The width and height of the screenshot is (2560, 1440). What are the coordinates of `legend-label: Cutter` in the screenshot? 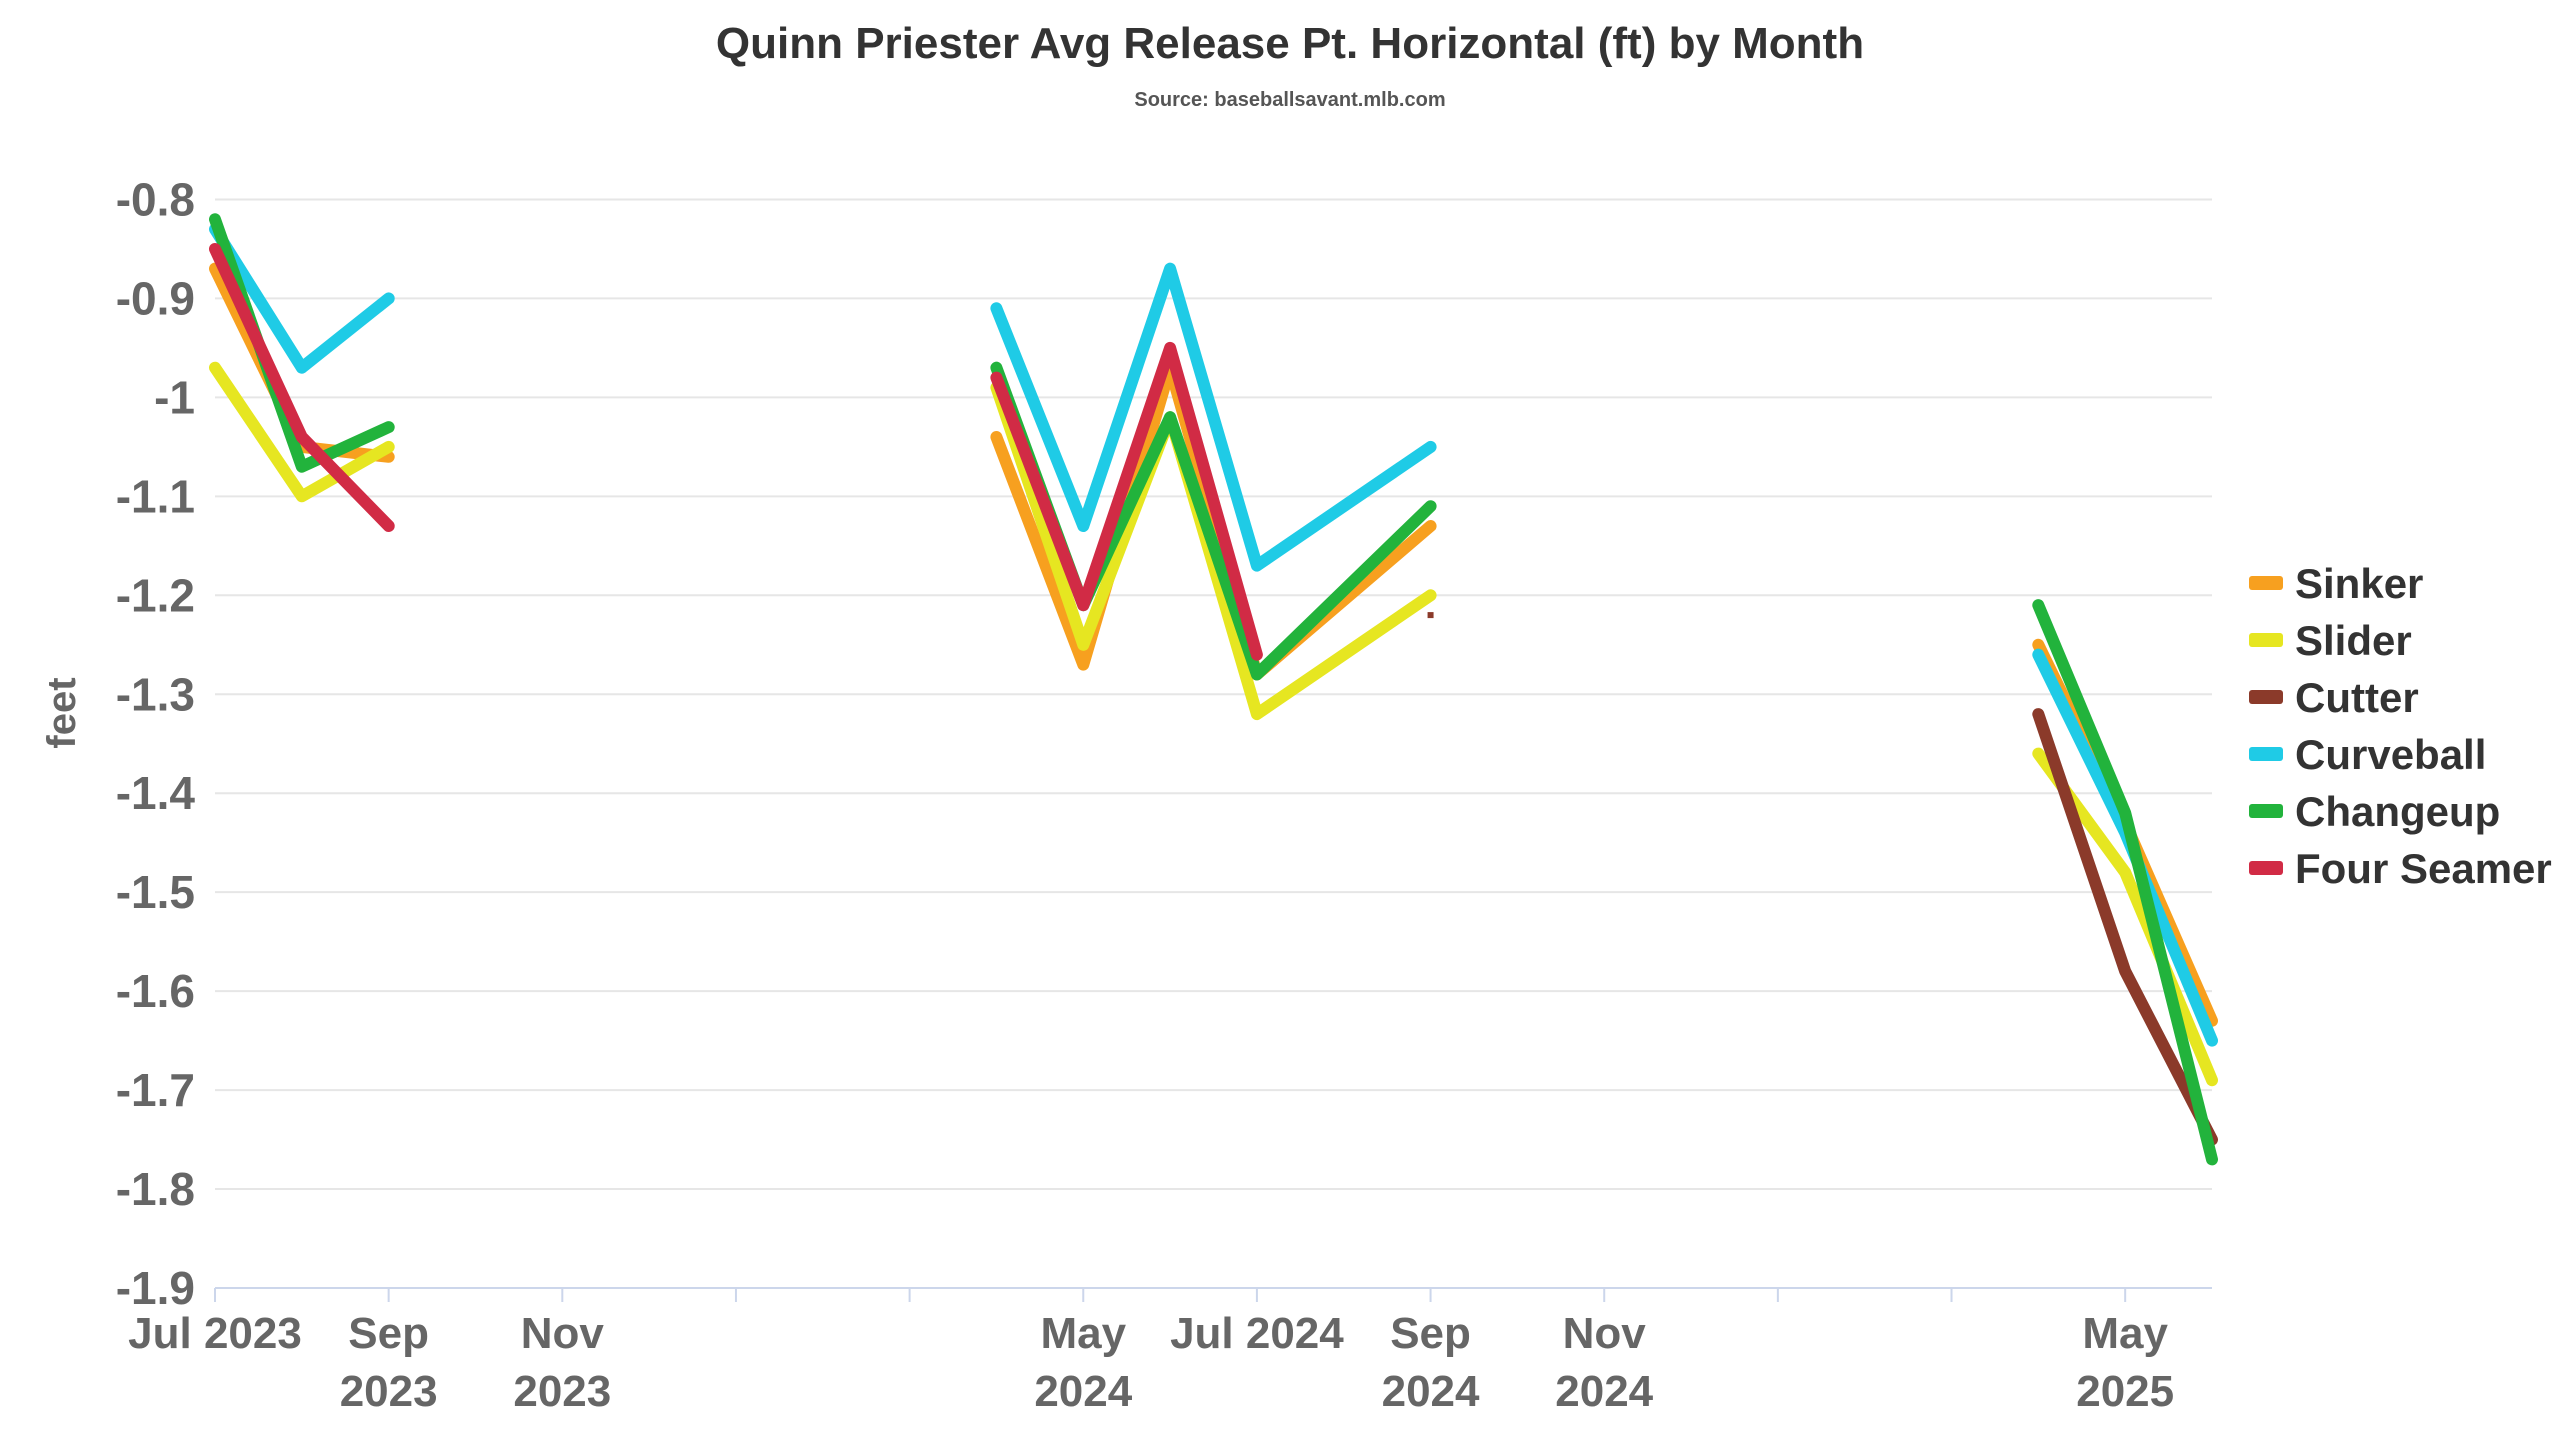 It's located at (2357, 697).